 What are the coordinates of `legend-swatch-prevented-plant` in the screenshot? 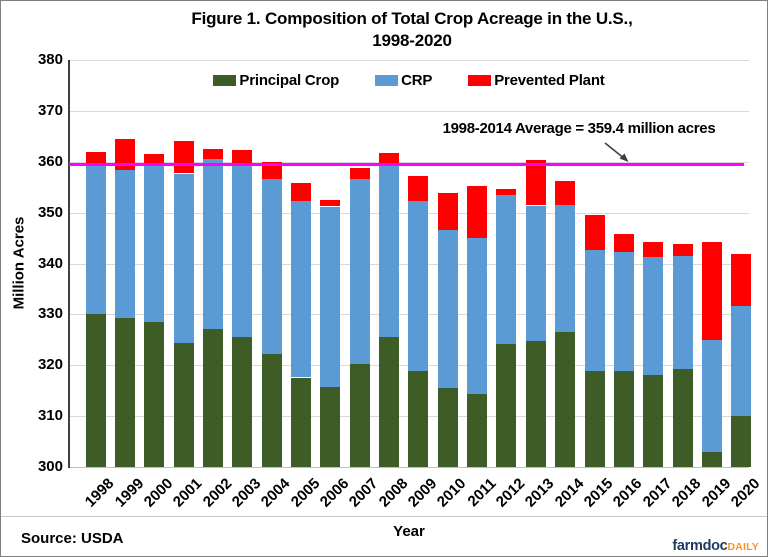 It's located at (480, 80).